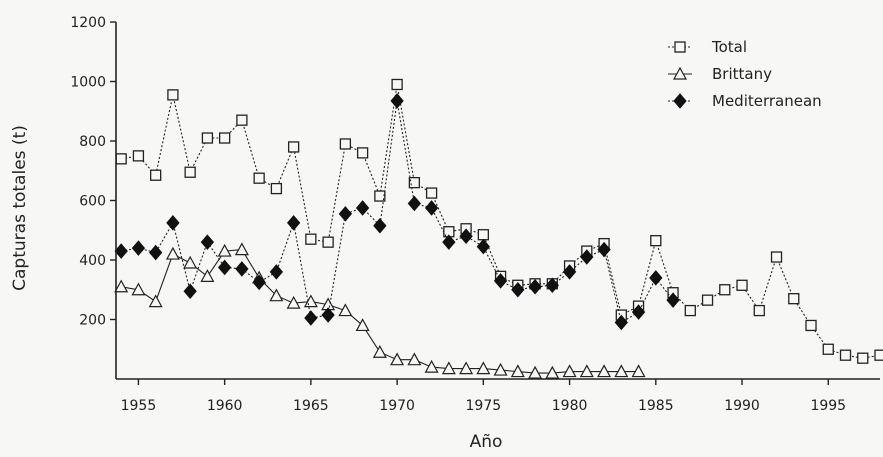 The height and width of the screenshot is (457, 883). What do you see at coordinates (828, 406) in the screenshot?
I see `x-tick-label: 1995` at bounding box center [828, 406].